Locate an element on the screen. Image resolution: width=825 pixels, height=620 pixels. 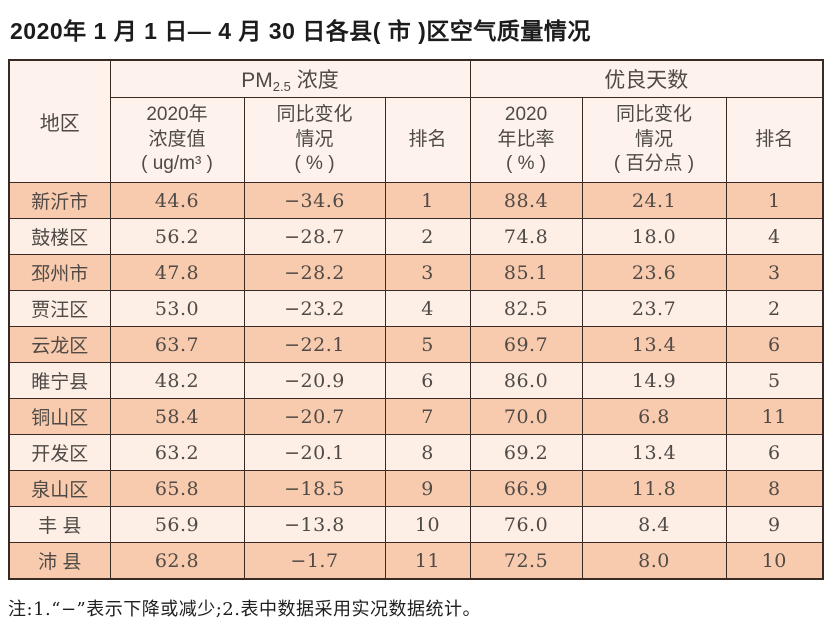
cell-ratio-rank: 11 is located at coordinates (774, 416).